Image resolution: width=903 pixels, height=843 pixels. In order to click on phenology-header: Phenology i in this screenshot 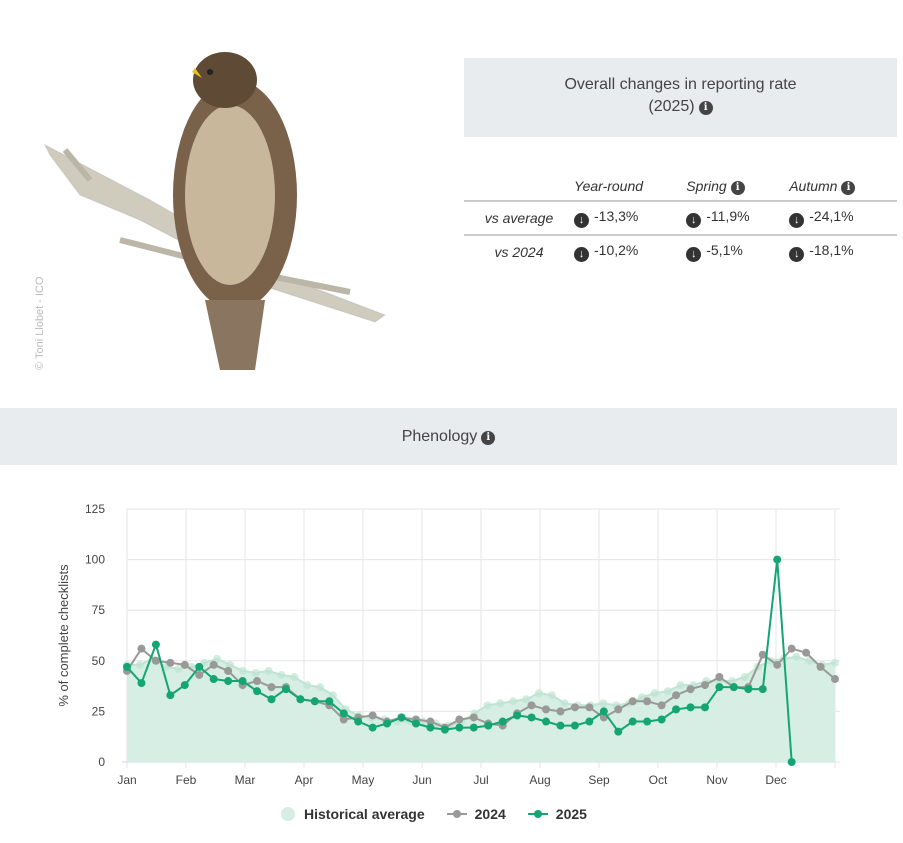, I will do `click(448, 436)`.